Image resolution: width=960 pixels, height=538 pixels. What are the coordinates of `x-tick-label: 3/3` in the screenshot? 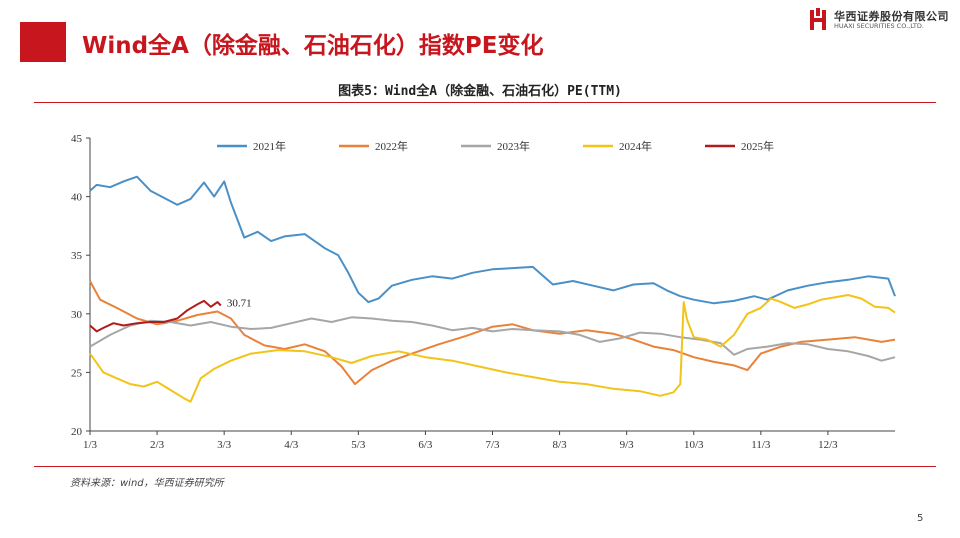 It's located at (224, 445).